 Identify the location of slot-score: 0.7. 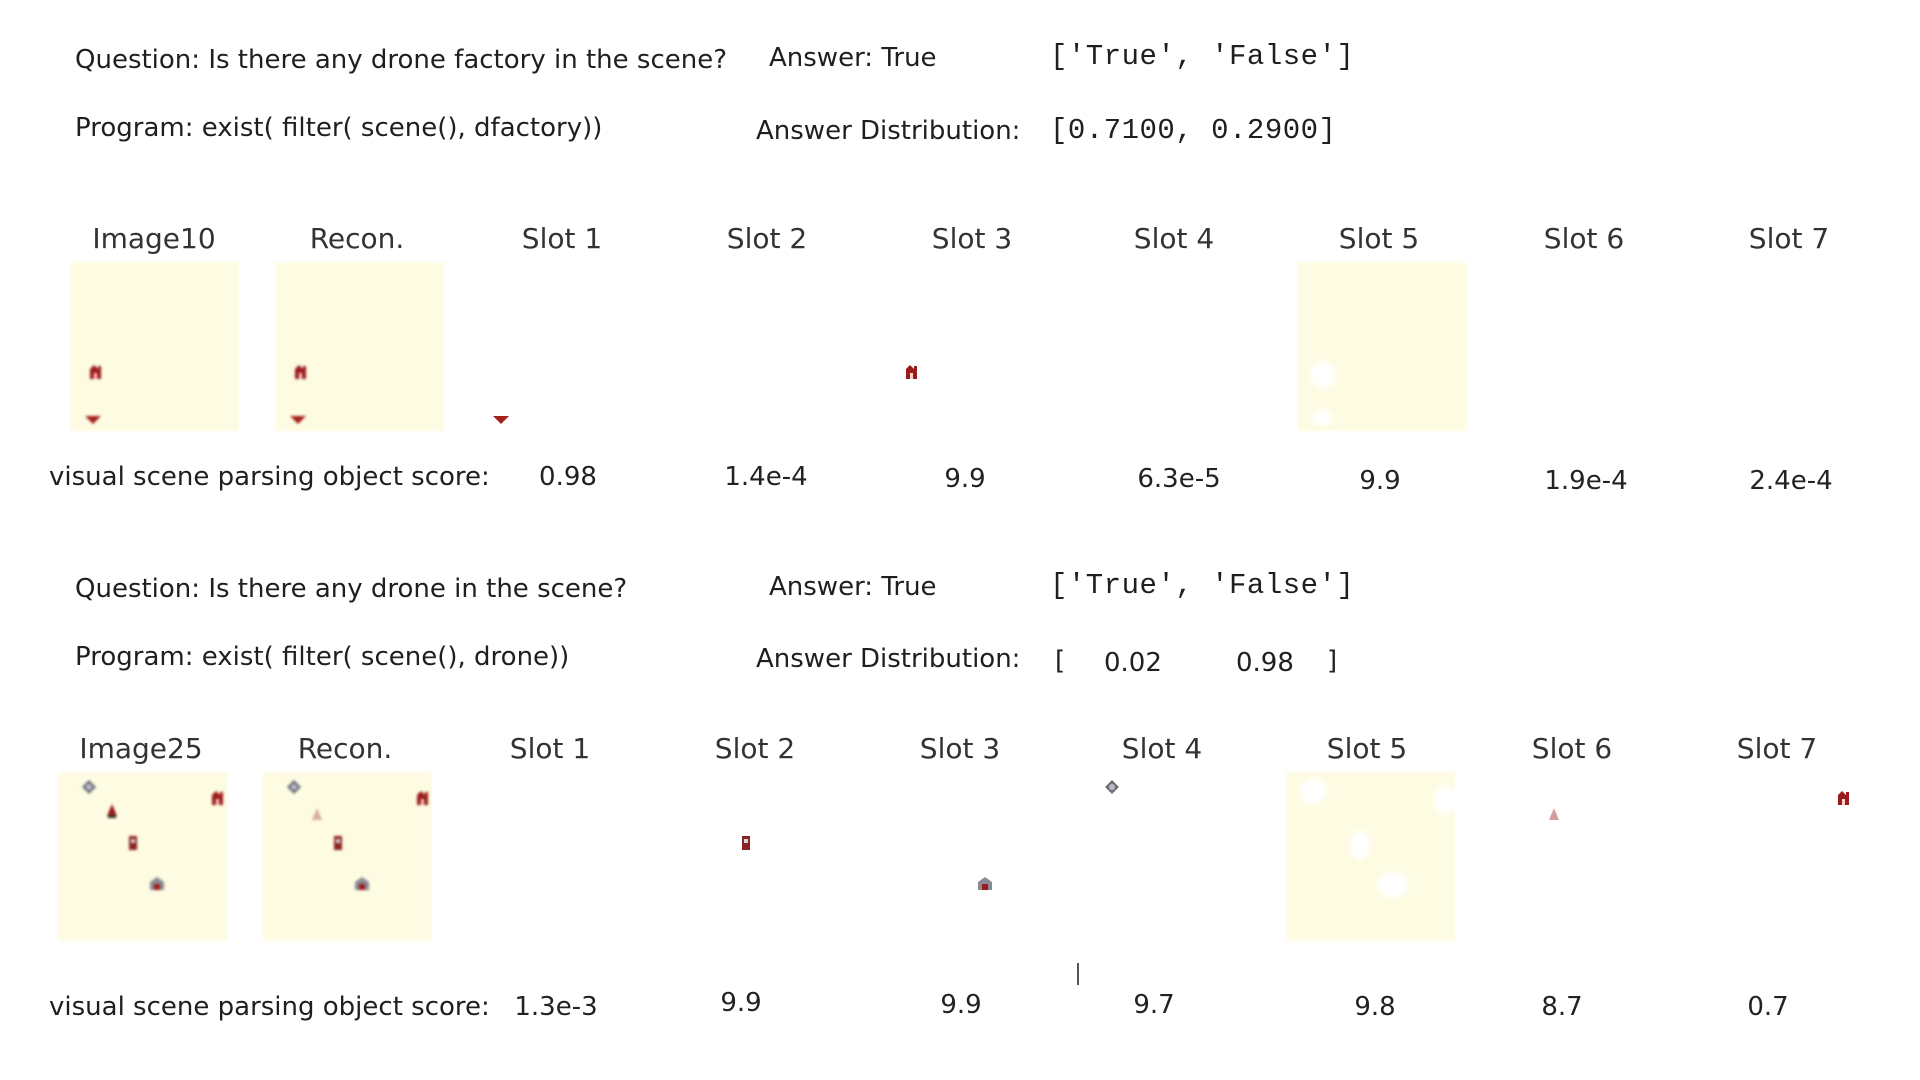
(1768, 1007).